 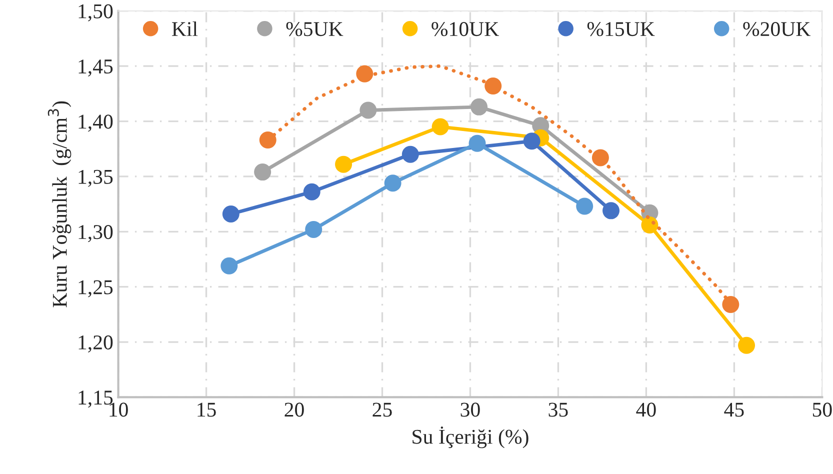 I want to click on x-tick-label: 15, so click(x=207, y=409).